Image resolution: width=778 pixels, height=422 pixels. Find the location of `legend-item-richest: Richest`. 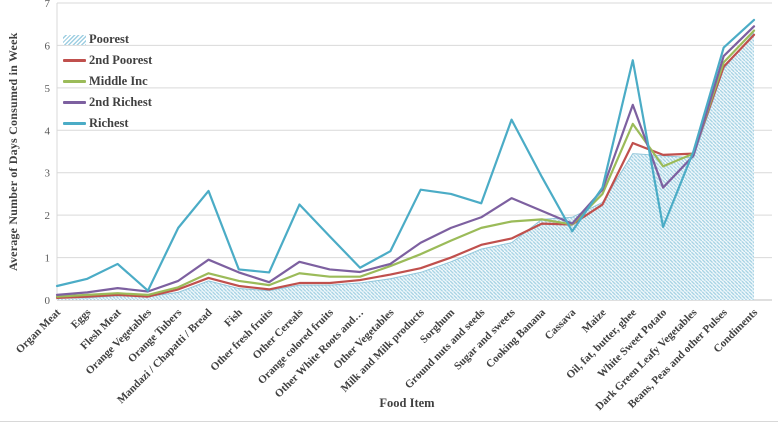

legend-item-richest: Richest is located at coordinates (107, 123).